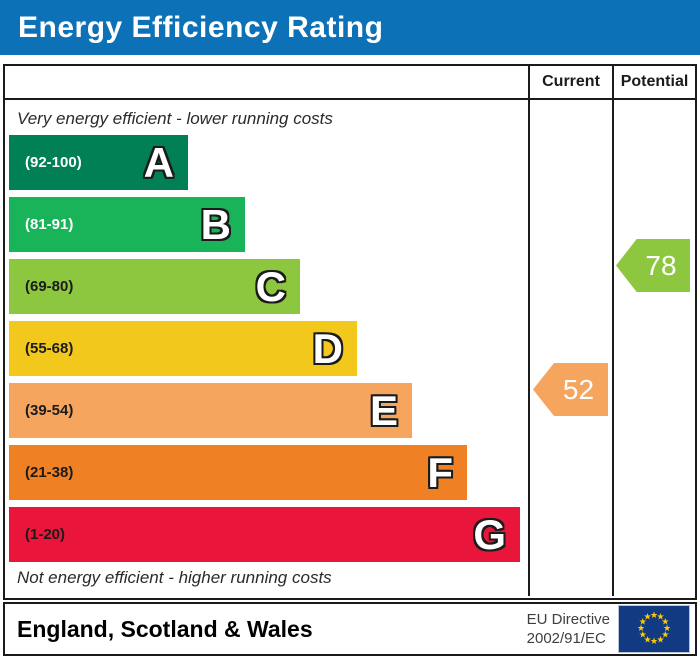 Image resolution: width=700 pixels, height=658 pixels. I want to click on rating-band-g: (1-20) G, so click(264, 534).